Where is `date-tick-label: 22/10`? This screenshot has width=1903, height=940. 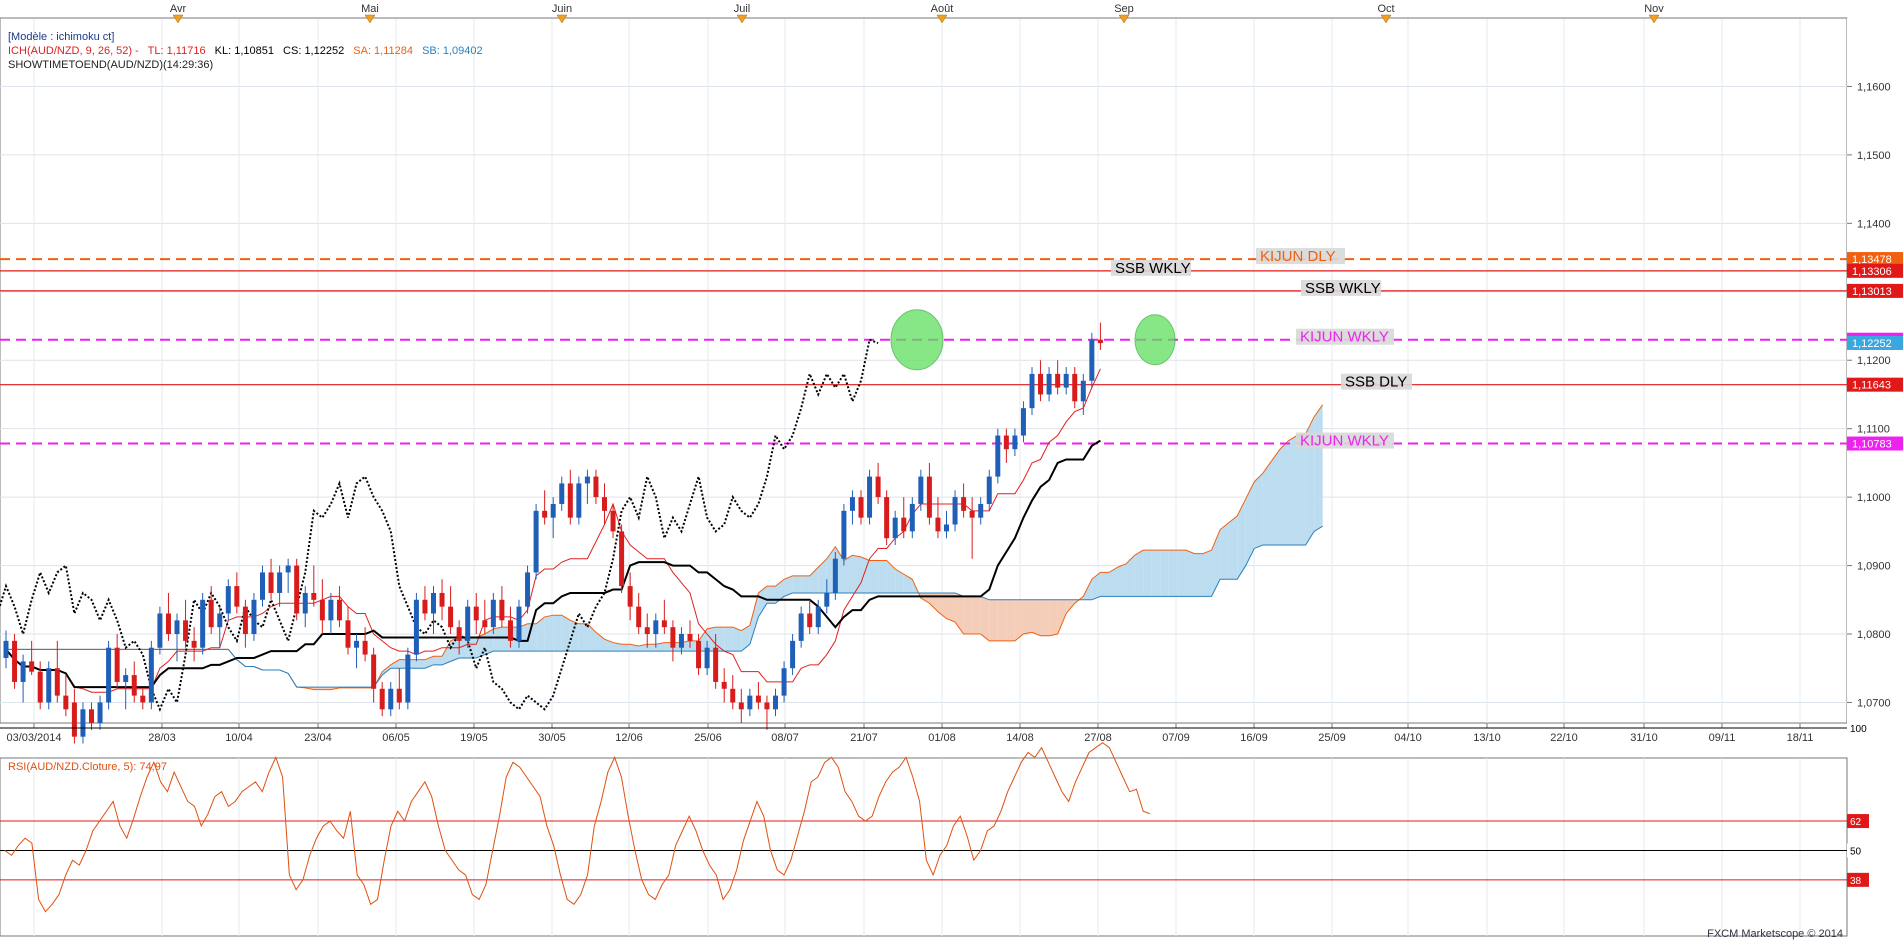
date-tick-label: 22/10 is located at coordinates (1564, 738).